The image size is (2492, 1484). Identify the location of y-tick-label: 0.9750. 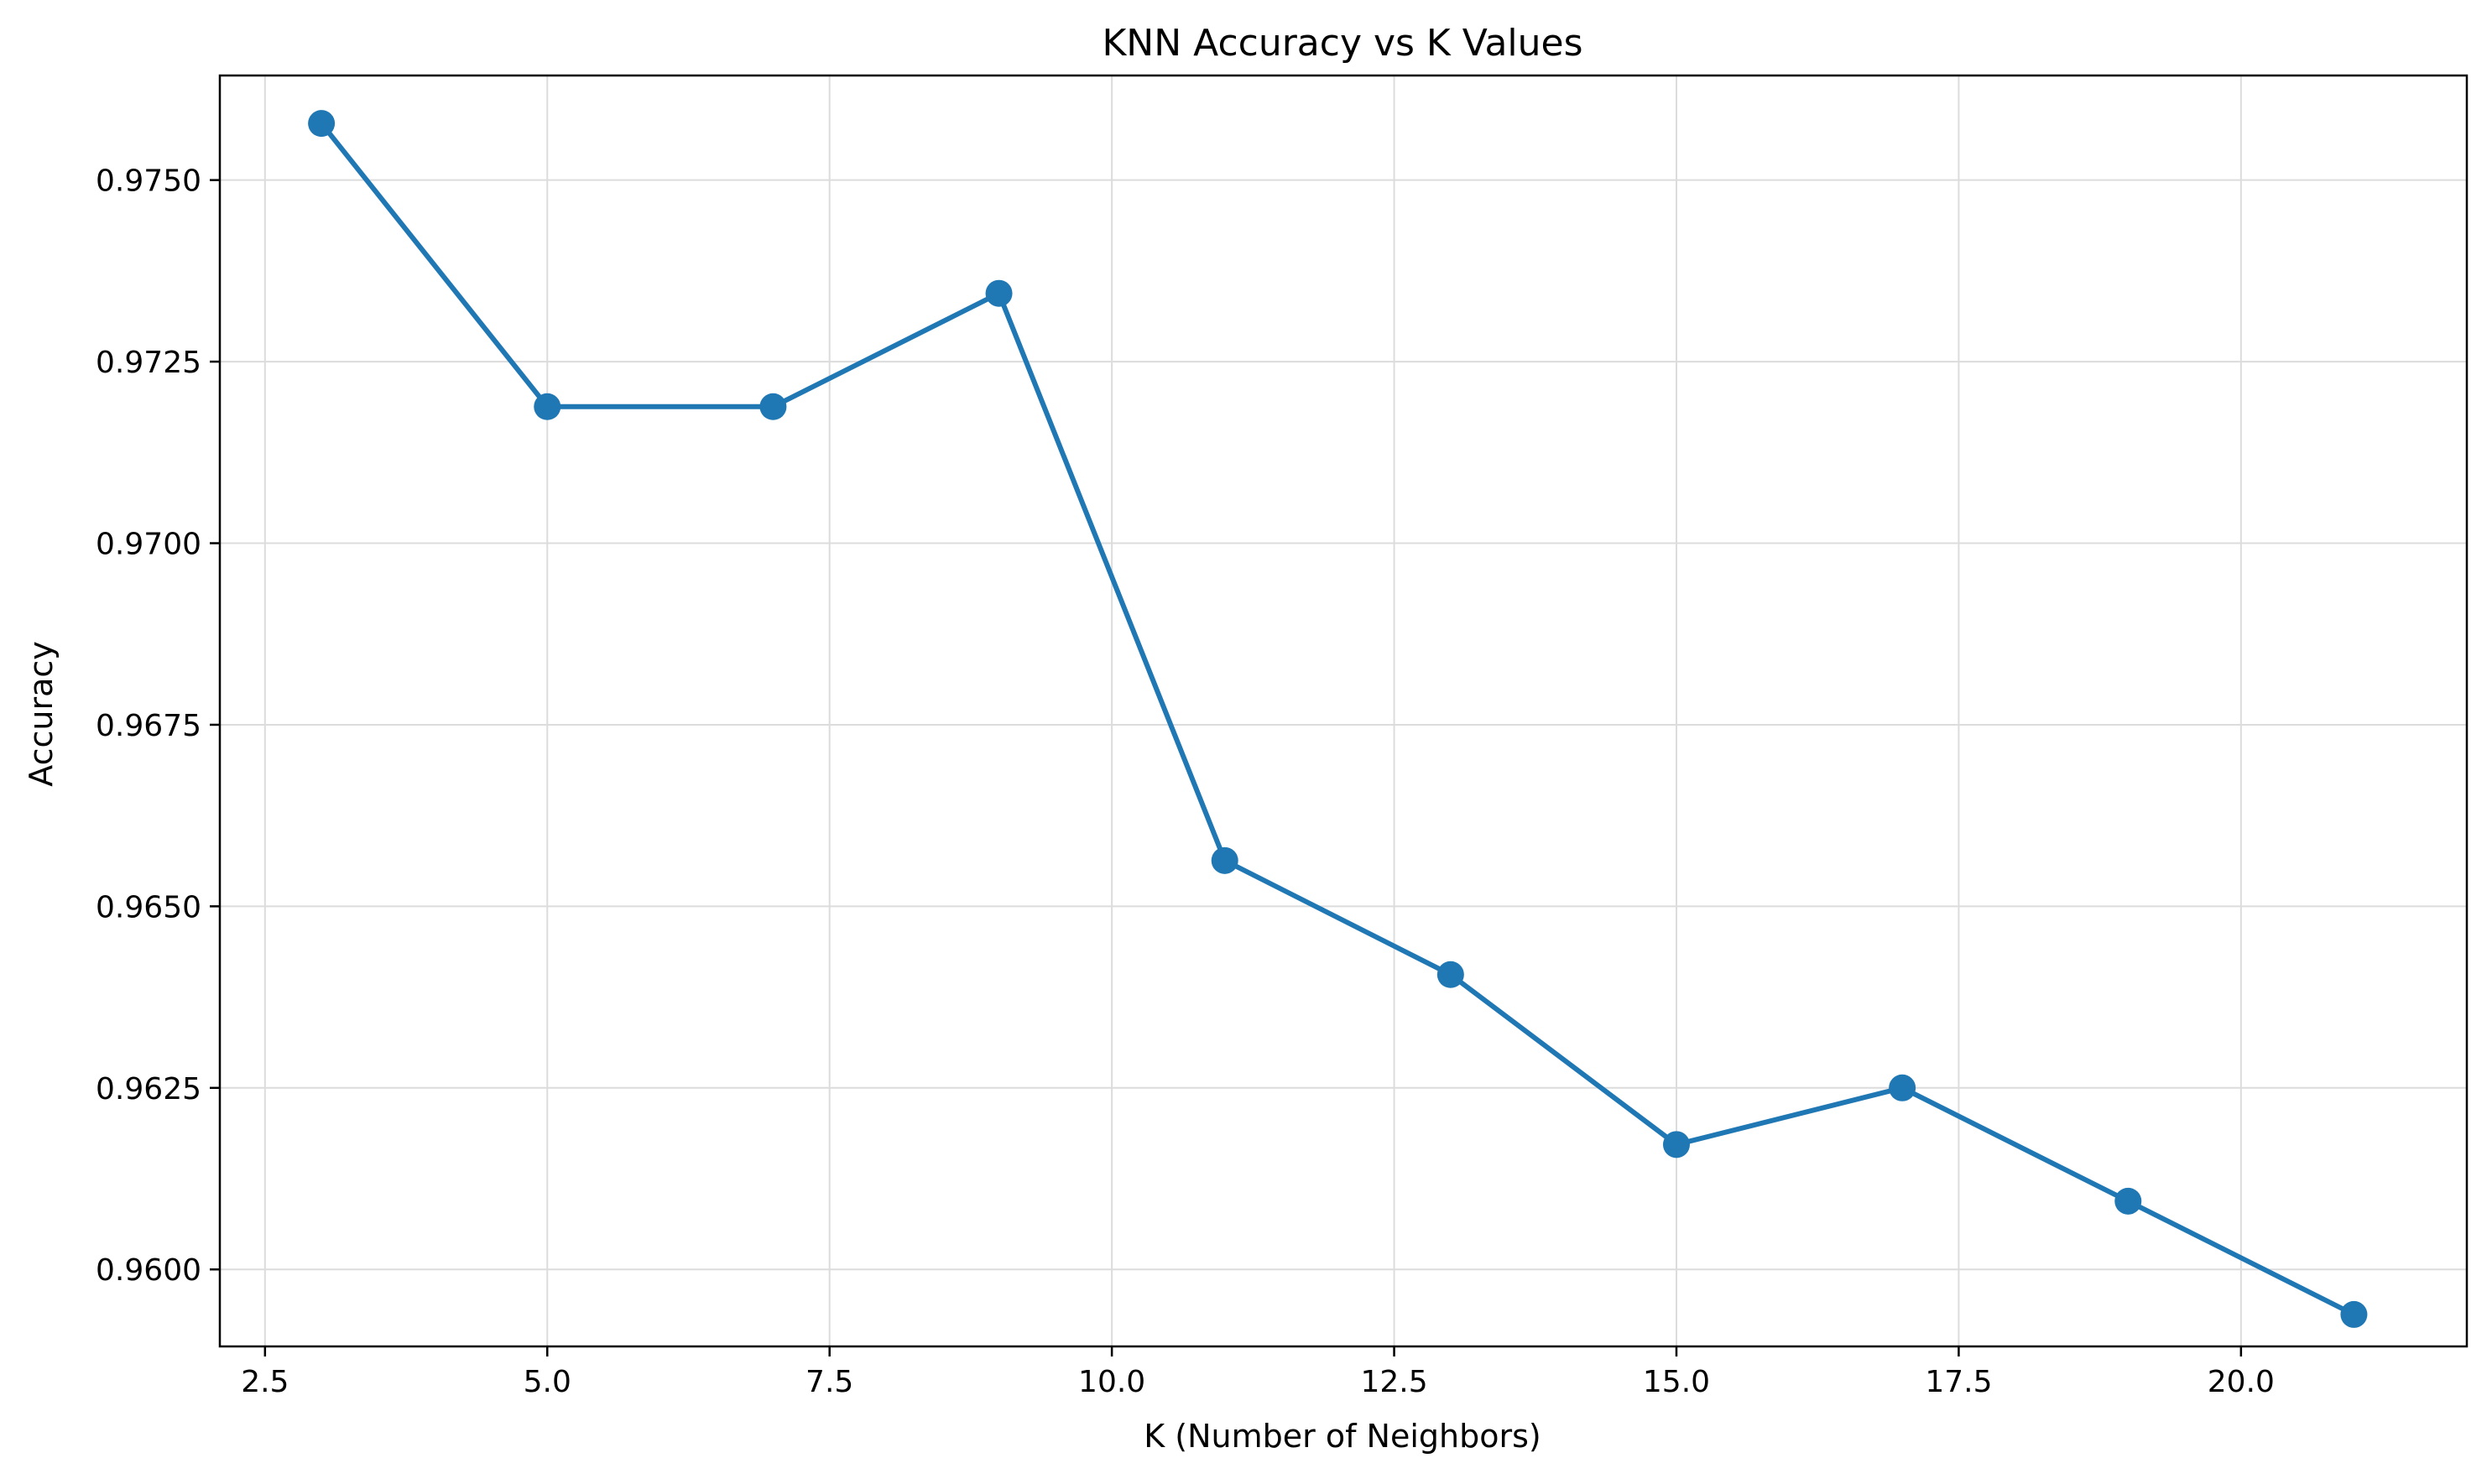
(148, 181).